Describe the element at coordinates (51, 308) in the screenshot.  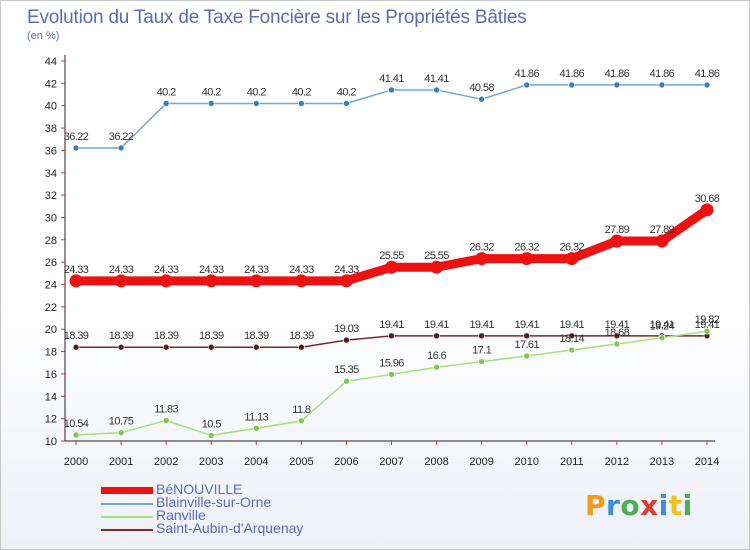
I see `y-tick-label: 22` at that location.